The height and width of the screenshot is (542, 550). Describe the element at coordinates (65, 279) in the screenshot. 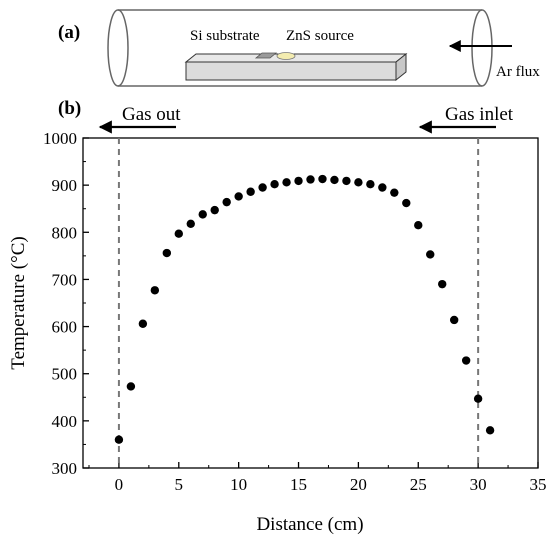

I see `y-tick-label: 700` at that location.